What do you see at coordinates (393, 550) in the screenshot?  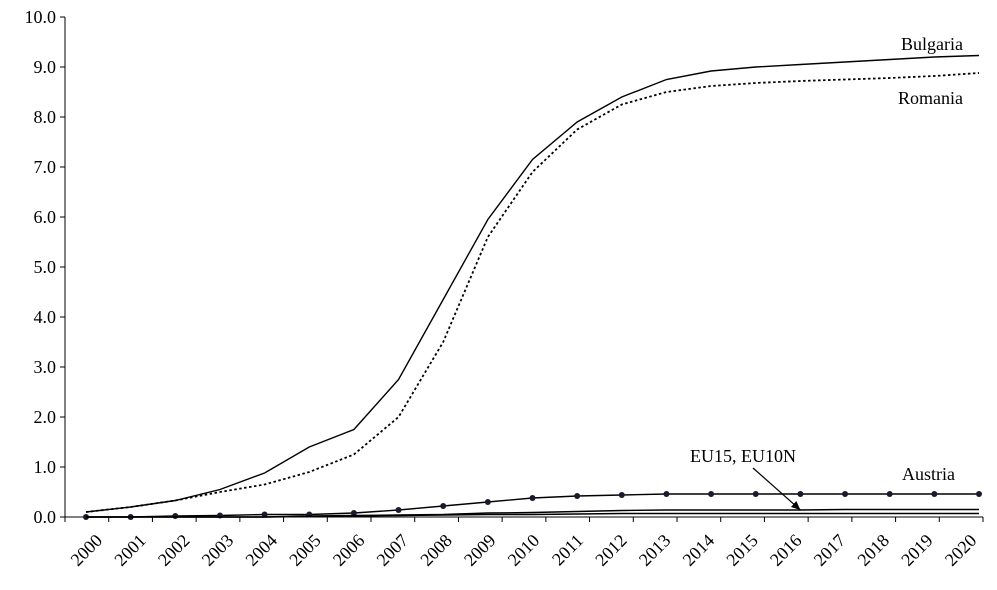 I see `x-tick-label: 2007` at bounding box center [393, 550].